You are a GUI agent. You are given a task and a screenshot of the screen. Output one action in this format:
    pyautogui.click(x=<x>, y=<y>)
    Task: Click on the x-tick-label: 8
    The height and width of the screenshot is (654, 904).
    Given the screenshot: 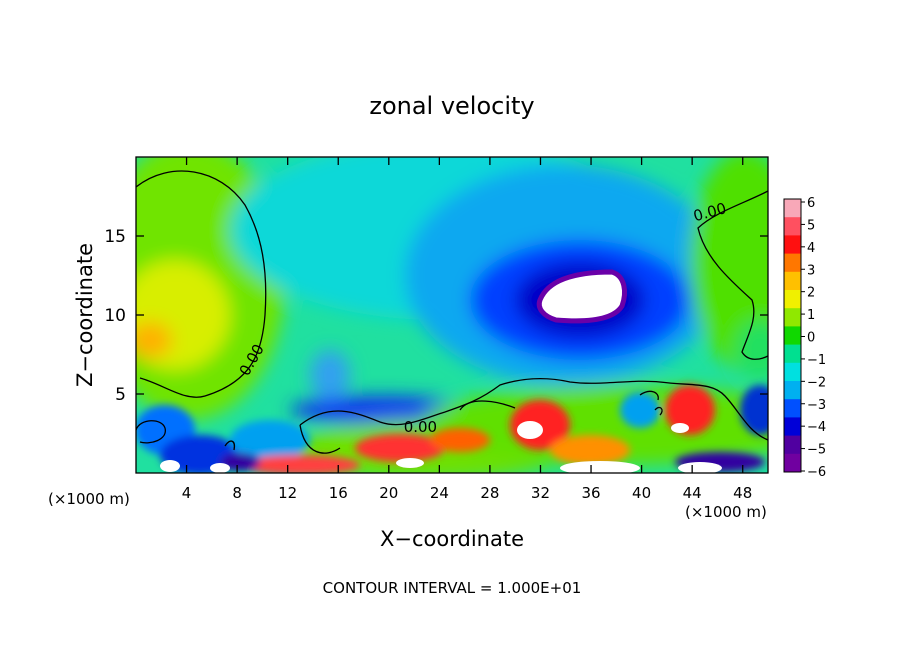 What is the action you would take?
    pyautogui.click(x=237, y=493)
    